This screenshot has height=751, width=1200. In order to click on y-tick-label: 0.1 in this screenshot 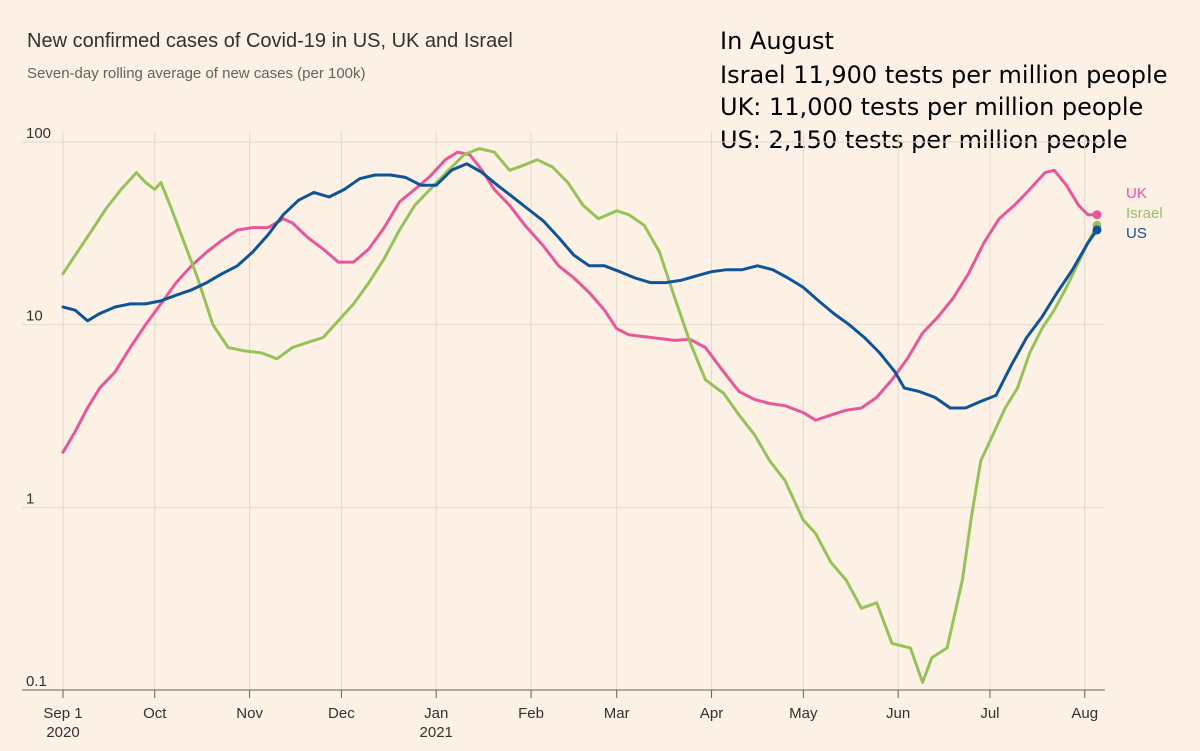, I will do `click(36, 681)`.